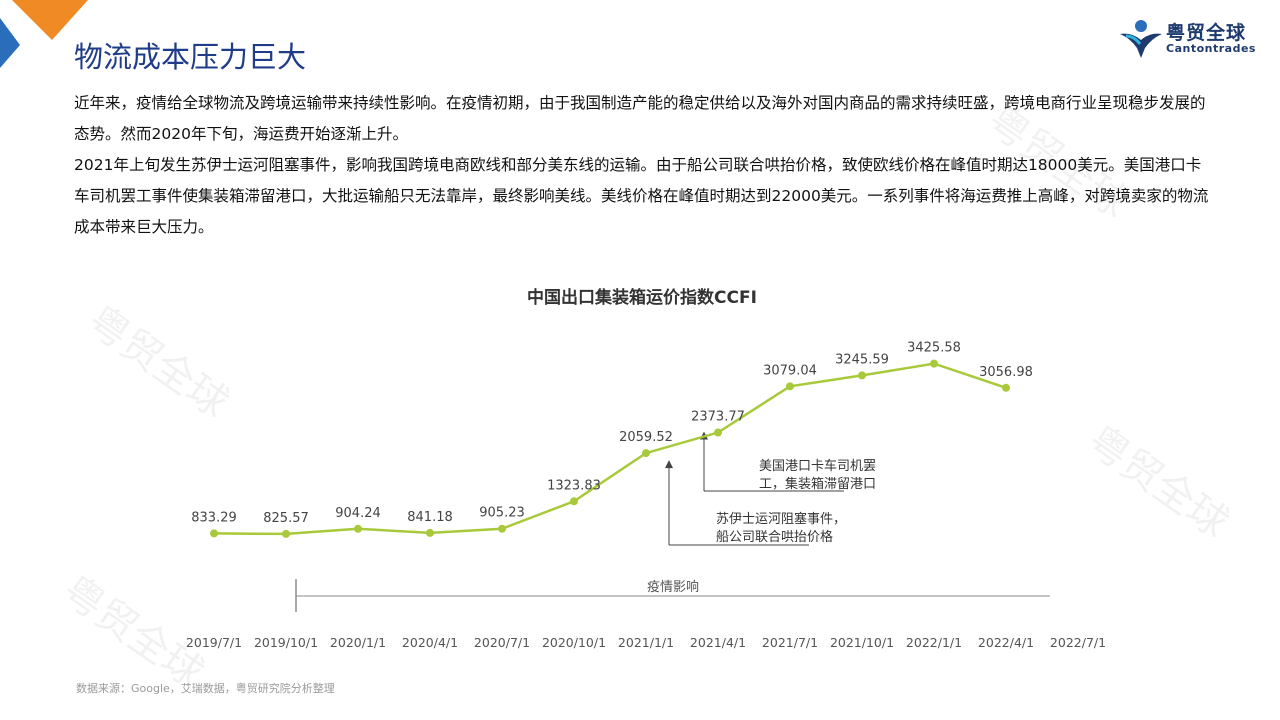 The height and width of the screenshot is (720, 1280). What do you see at coordinates (781, 519) in the screenshot?
I see `annotation-text: 苏伊士运河阻塞事件，` at bounding box center [781, 519].